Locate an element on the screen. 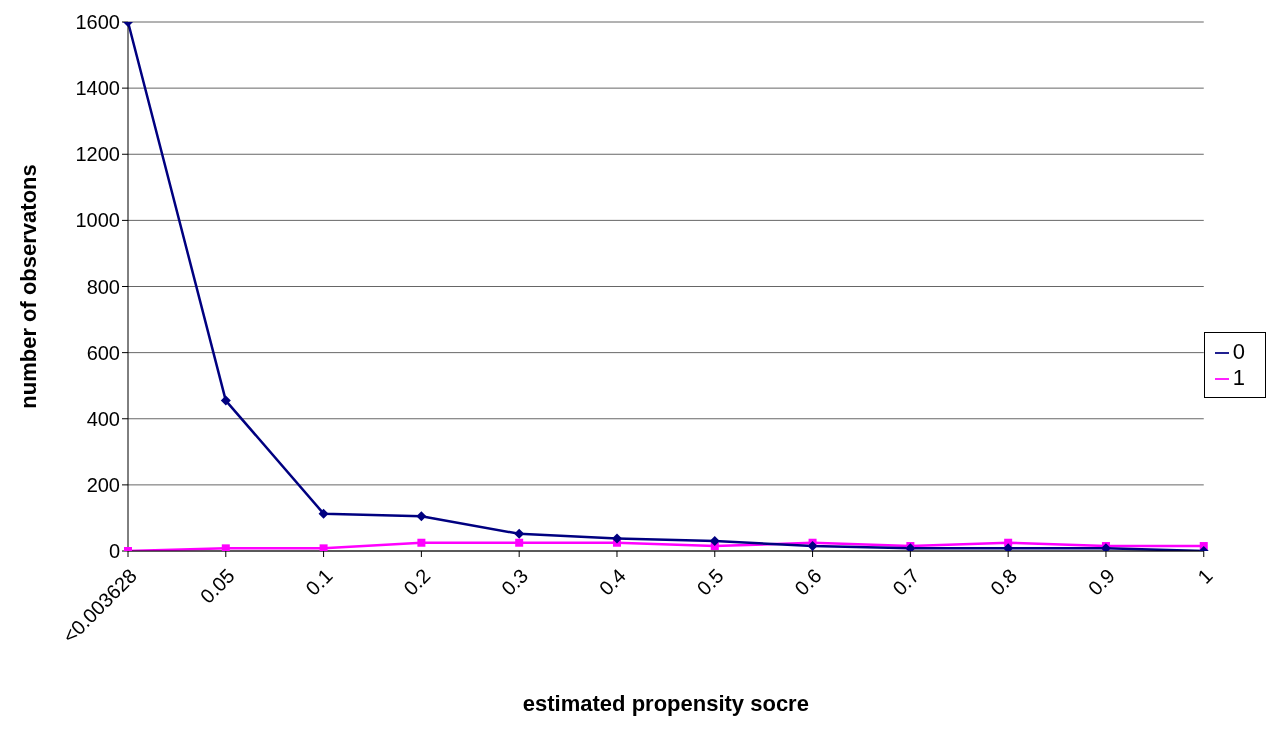 The image size is (1274, 729). y-tick-label: 400 is located at coordinates (103, 418).